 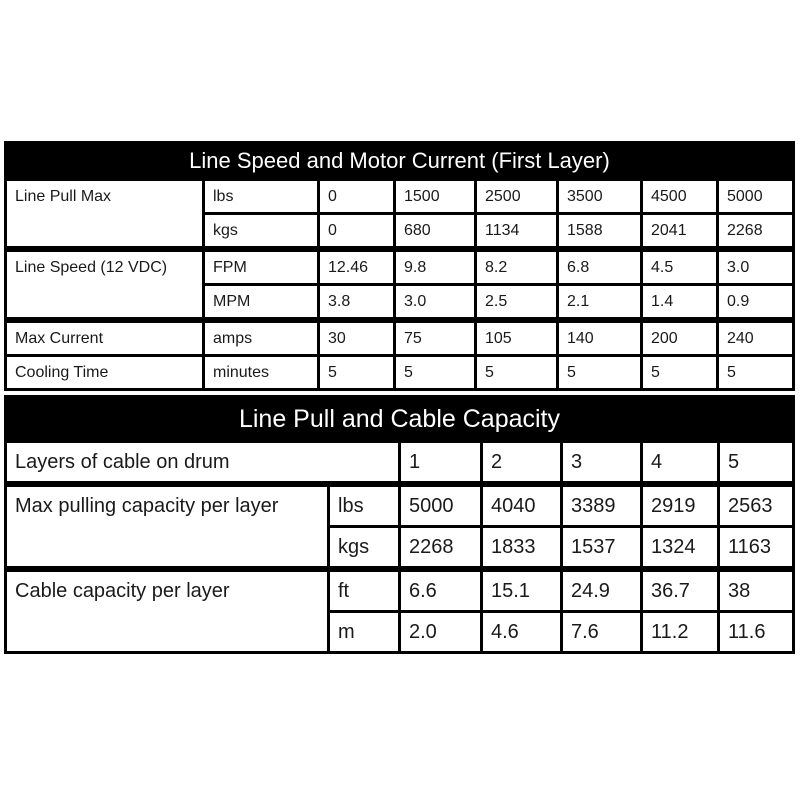 What do you see at coordinates (680, 589) in the screenshot?
I see `value-cell: 36.7` at bounding box center [680, 589].